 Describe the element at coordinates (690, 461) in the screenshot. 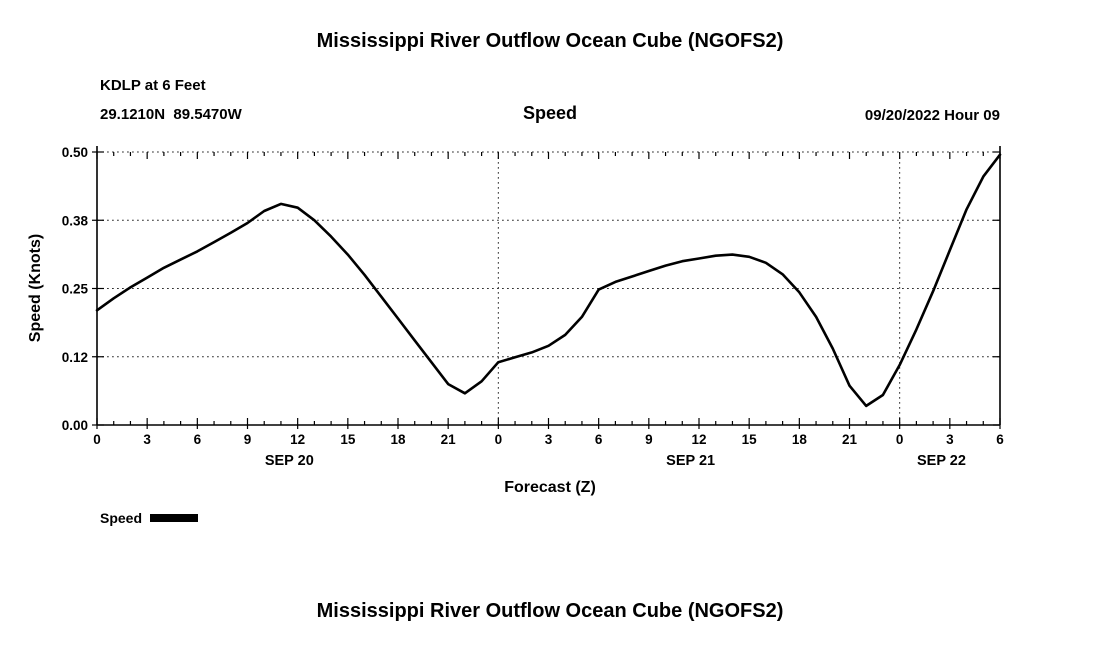

I see `date-label: SEP 21` at that location.